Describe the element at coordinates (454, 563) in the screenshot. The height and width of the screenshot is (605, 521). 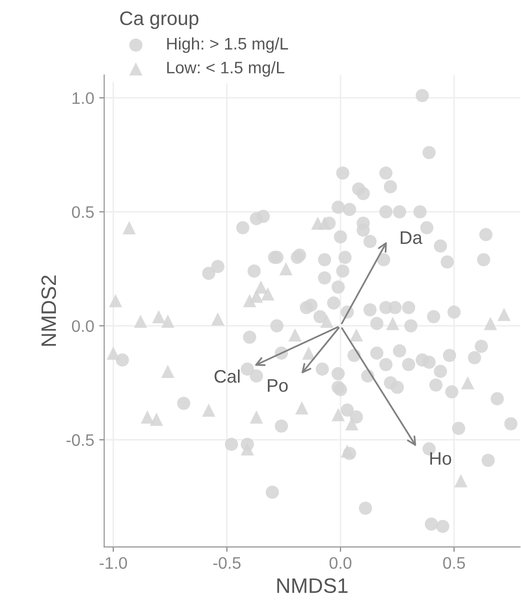
I see `x-tick-label: 0.5` at that location.